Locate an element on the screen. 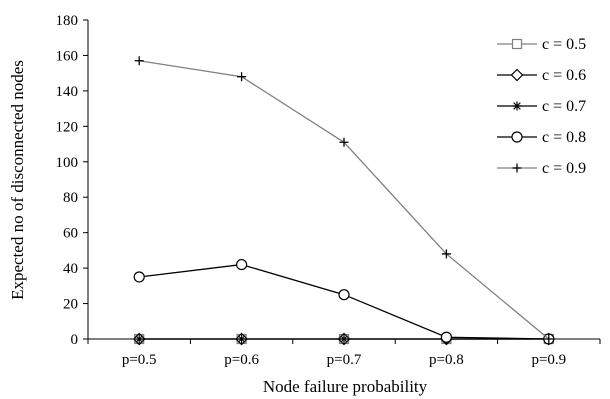 The image size is (610, 399). legend-entry: c = 0.8 is located at coordinates (541, 137).